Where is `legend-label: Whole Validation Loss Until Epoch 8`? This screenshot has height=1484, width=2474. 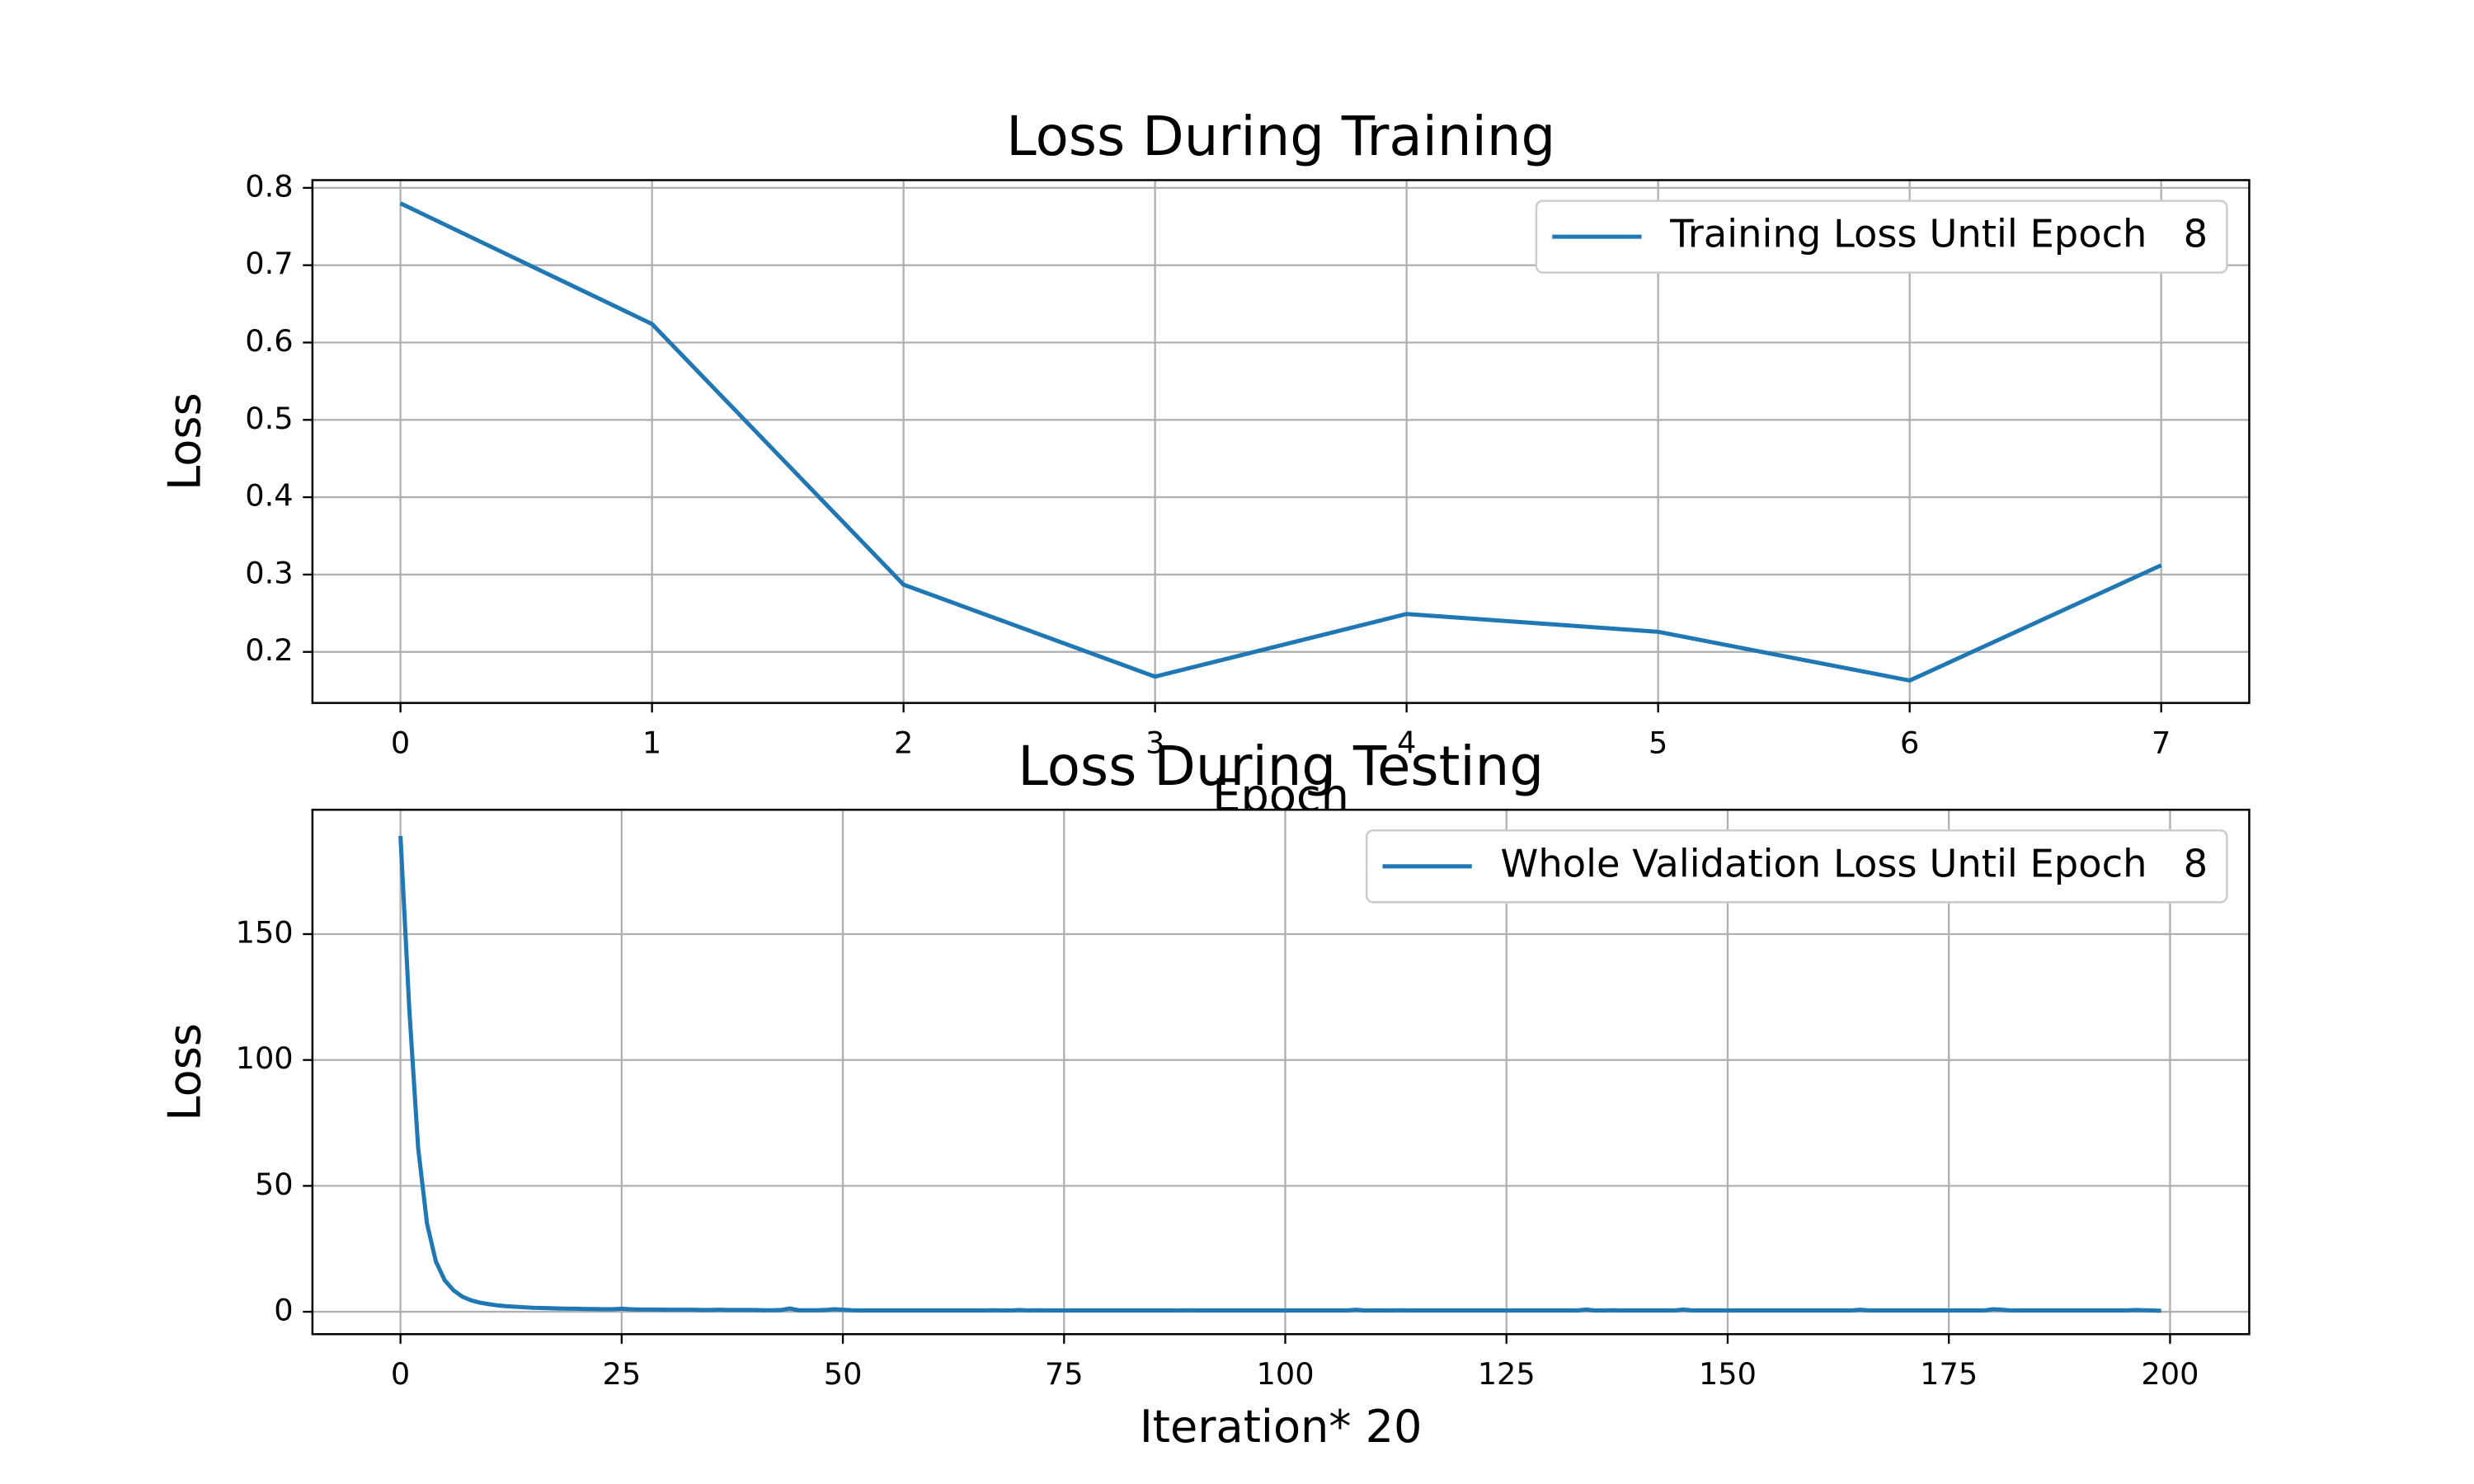
legend-label: Whole Validation Loss Until Epoch 8 is located at coordinates (1854, 863).